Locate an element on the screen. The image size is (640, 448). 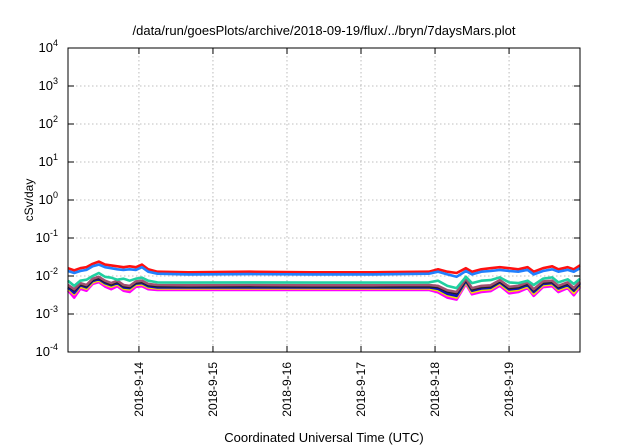
series-line-red is located at coordinates (324, 267).